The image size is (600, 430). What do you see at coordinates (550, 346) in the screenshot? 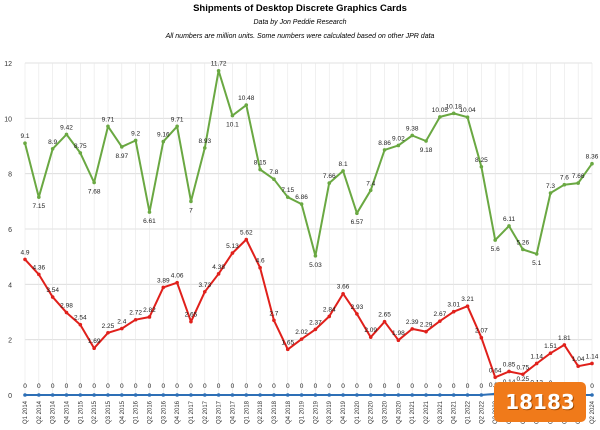
I see `data-label: 1.51` at bounding box center [550, 346].